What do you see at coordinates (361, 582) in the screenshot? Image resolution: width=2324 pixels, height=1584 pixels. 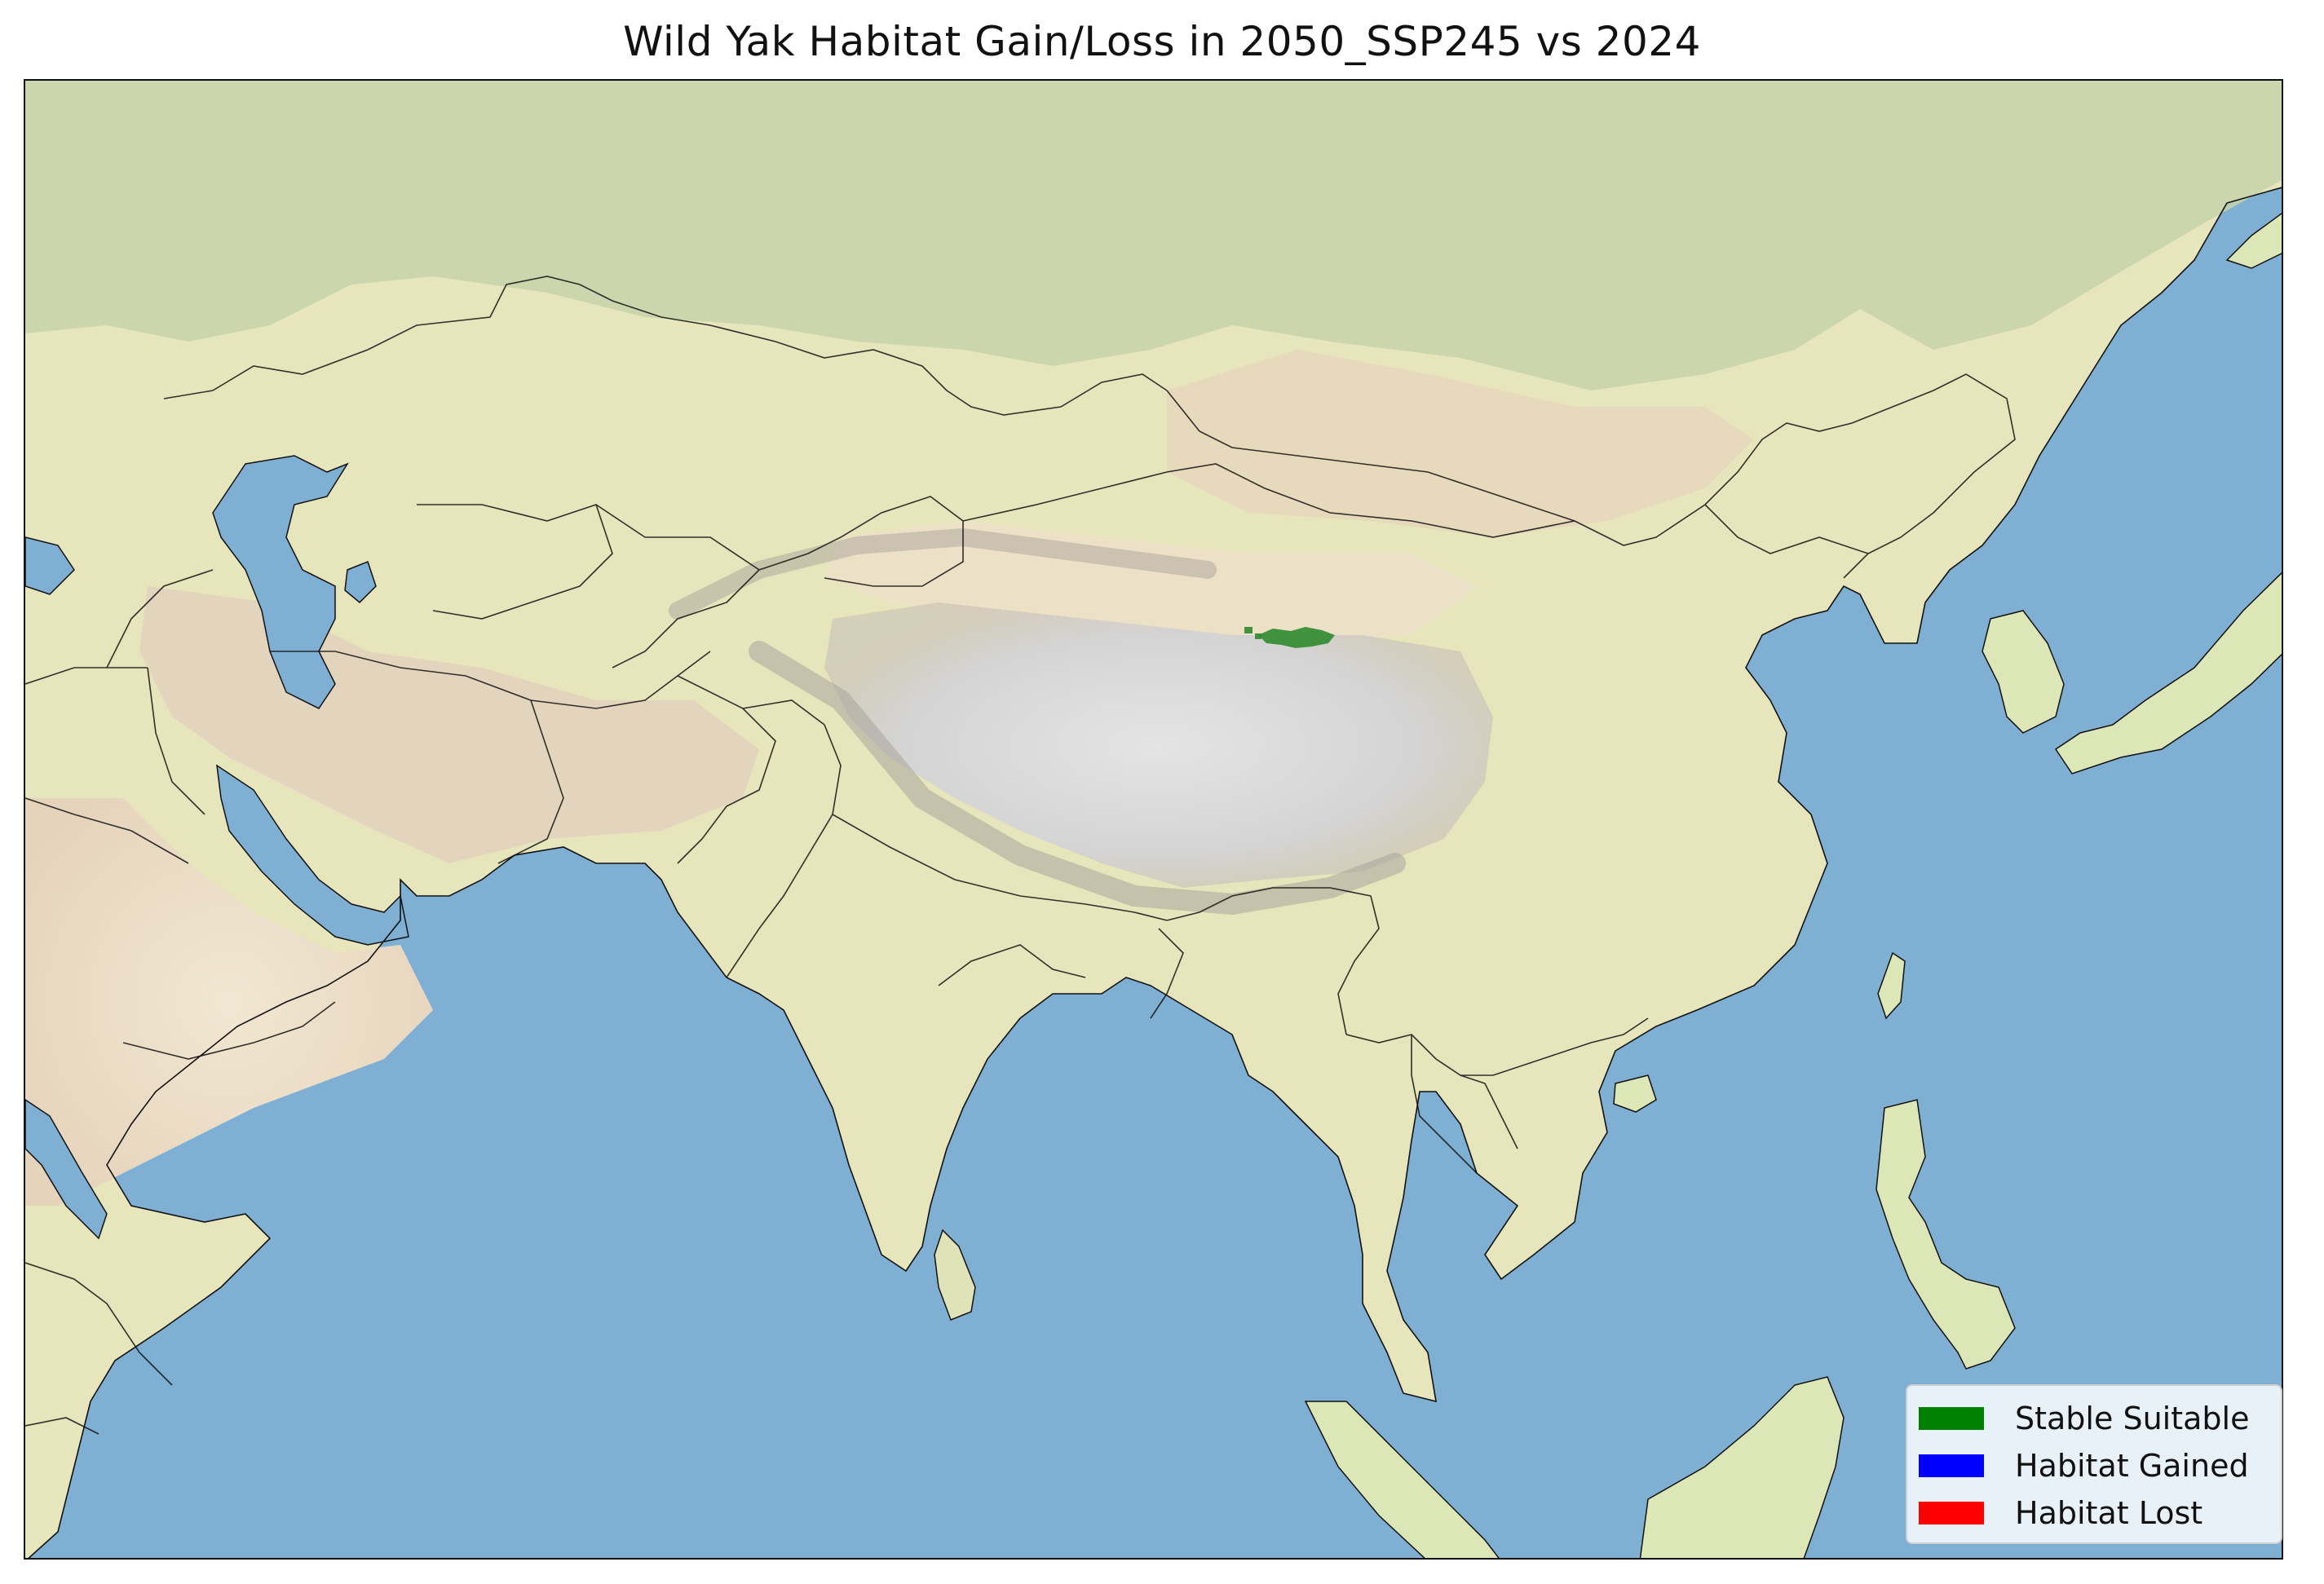 I see `aral-sea` at bounding box center [361, 582].